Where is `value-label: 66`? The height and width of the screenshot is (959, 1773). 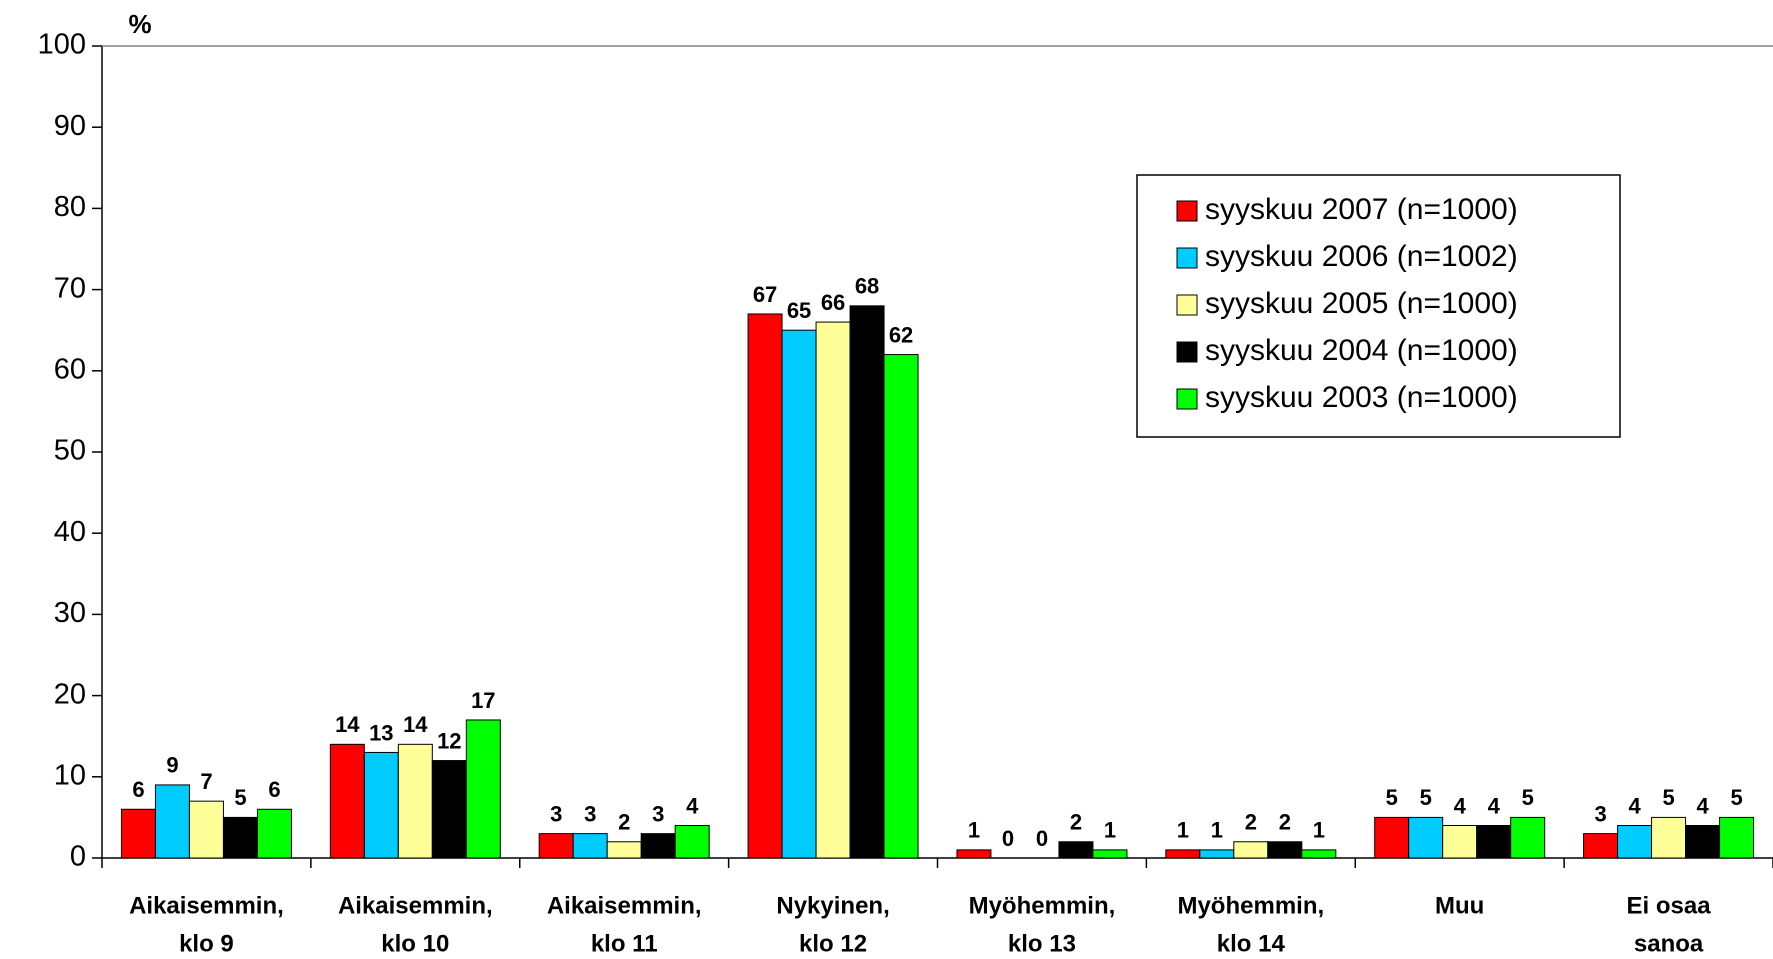 value-label: 66 is located at coordinates (833, 302).